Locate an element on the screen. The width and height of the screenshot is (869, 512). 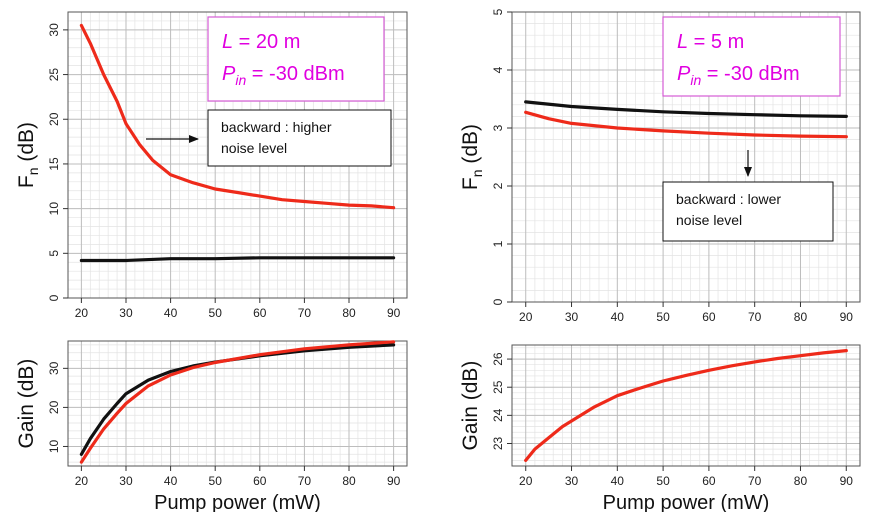
annotation-length: L = 5 m is located at coordinates (710, 42).